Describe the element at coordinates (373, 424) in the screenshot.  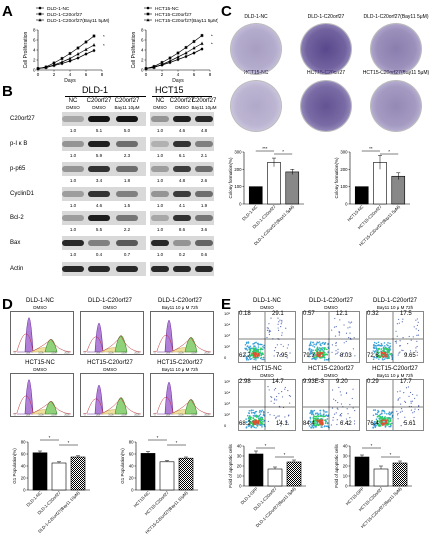
I see `quad-ll: 76.4` at that location.